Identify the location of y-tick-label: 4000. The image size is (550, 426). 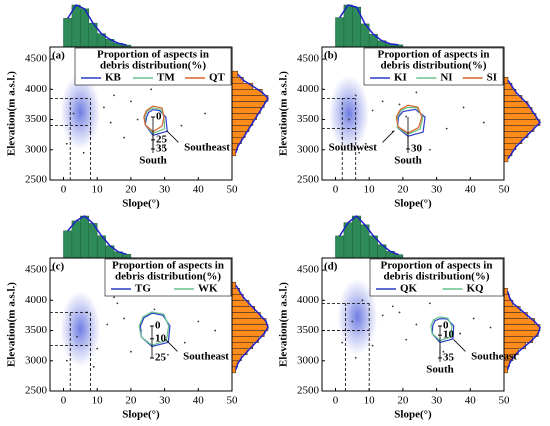
(308, 89).